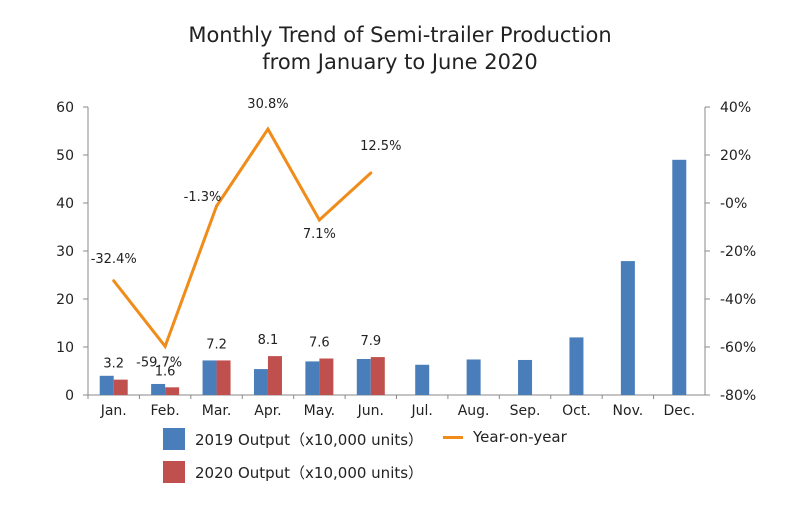 The width and height of the screenshot is (800, 514). What do you see at coordinates (65, 252) in the screenshot?
I see `y-left-tick-label: 30` at bounding box center [65, 252].